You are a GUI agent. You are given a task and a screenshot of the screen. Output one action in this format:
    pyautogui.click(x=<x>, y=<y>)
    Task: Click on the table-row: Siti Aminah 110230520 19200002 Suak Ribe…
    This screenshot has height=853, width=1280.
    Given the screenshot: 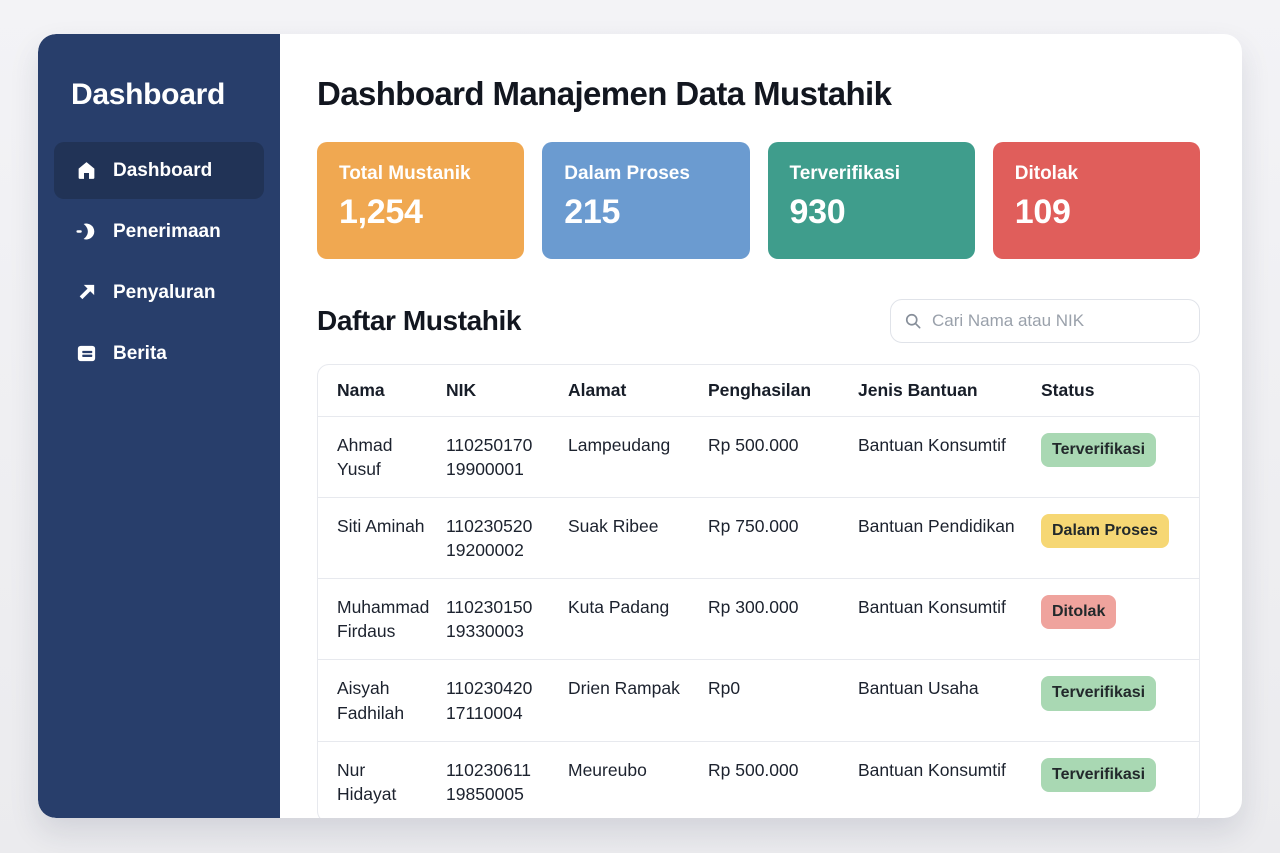 What is the action you would take?
    pyautogui.click(x=758, y=537)
    